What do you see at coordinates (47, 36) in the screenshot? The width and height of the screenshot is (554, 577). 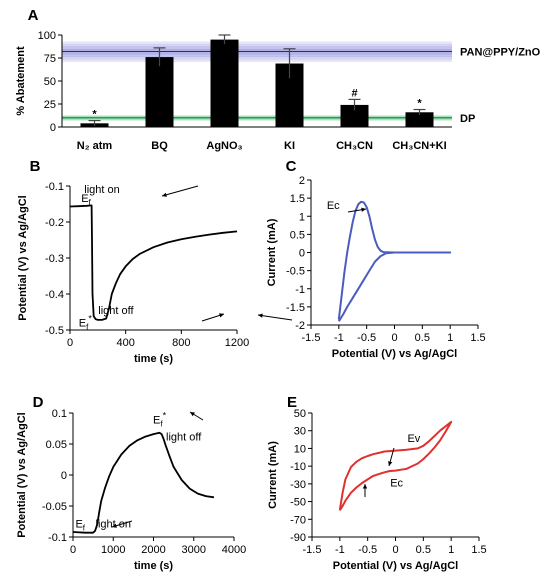 I see `y-tick-label: 100` at bounding box center [47, 36].